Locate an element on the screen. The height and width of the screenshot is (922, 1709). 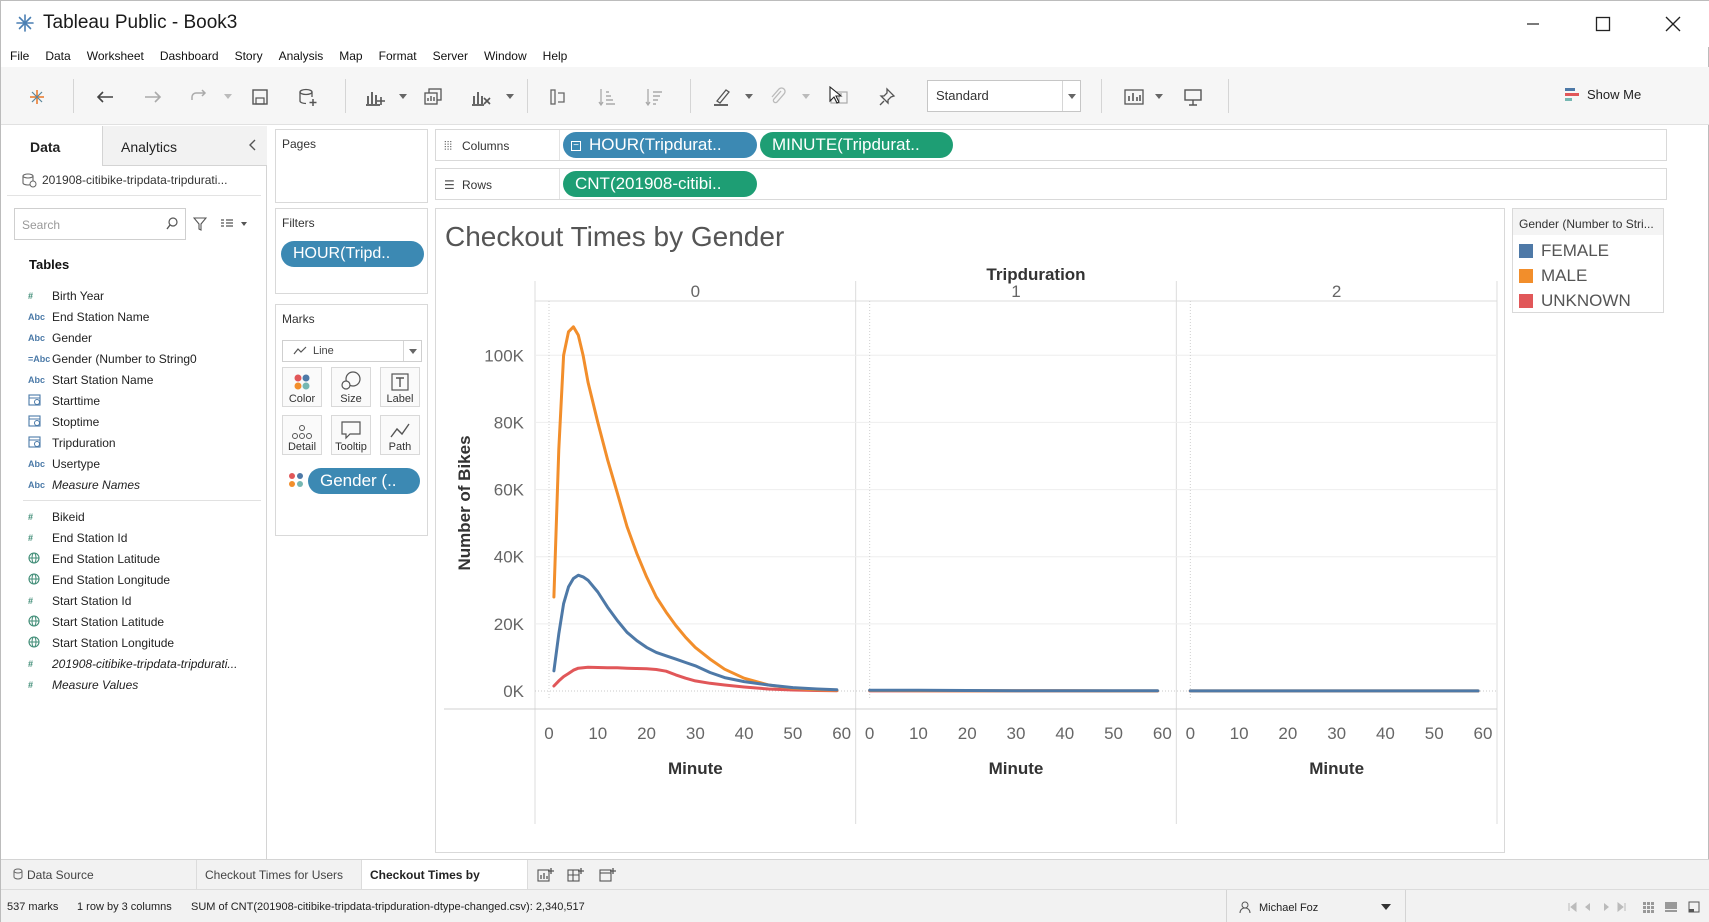
field-starttime: Starttime is located at coordinates (134, 400).